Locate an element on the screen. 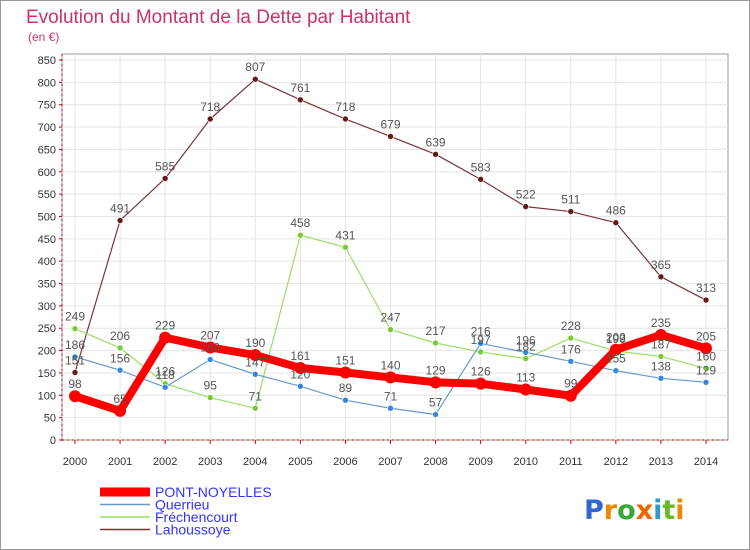 The width and height of the screenshot is (750, 550). data-label: 431 is located at coordinates (345, 235).